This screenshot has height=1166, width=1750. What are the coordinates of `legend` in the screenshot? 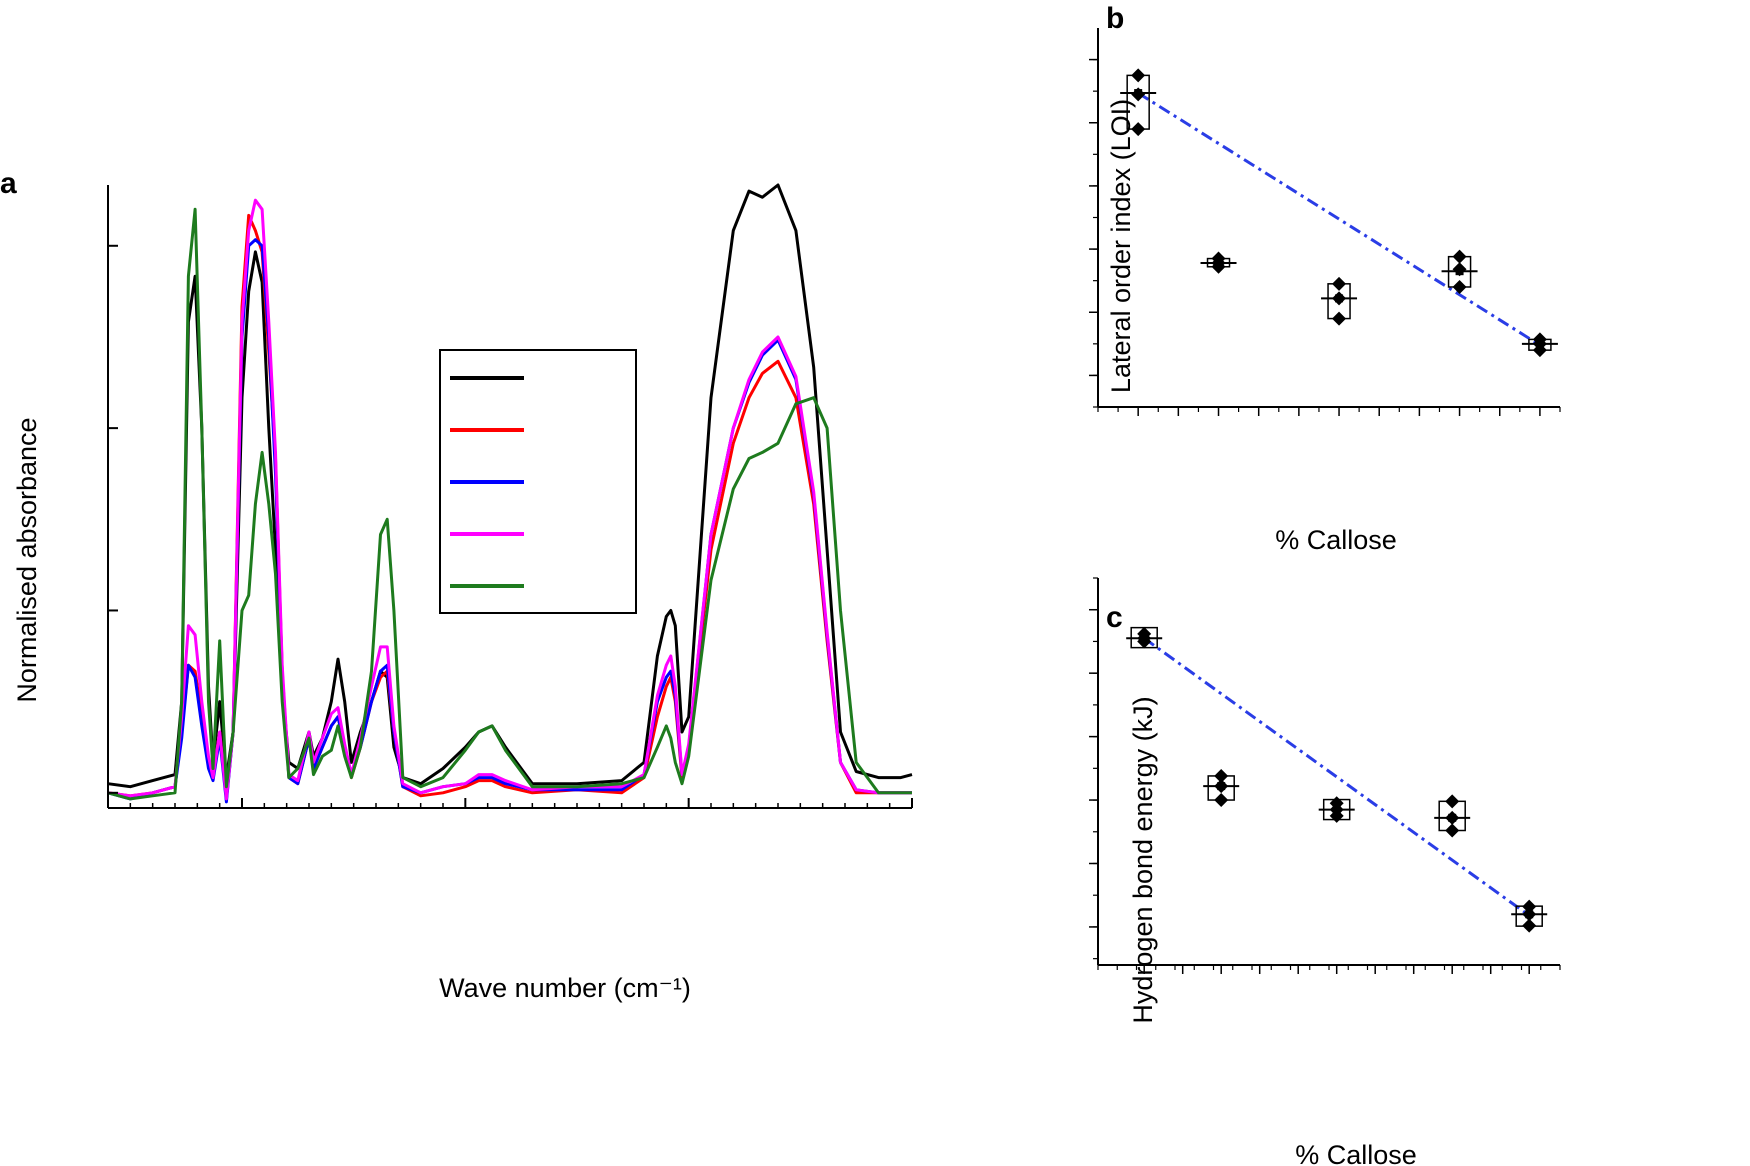 It's located at (538, 481).